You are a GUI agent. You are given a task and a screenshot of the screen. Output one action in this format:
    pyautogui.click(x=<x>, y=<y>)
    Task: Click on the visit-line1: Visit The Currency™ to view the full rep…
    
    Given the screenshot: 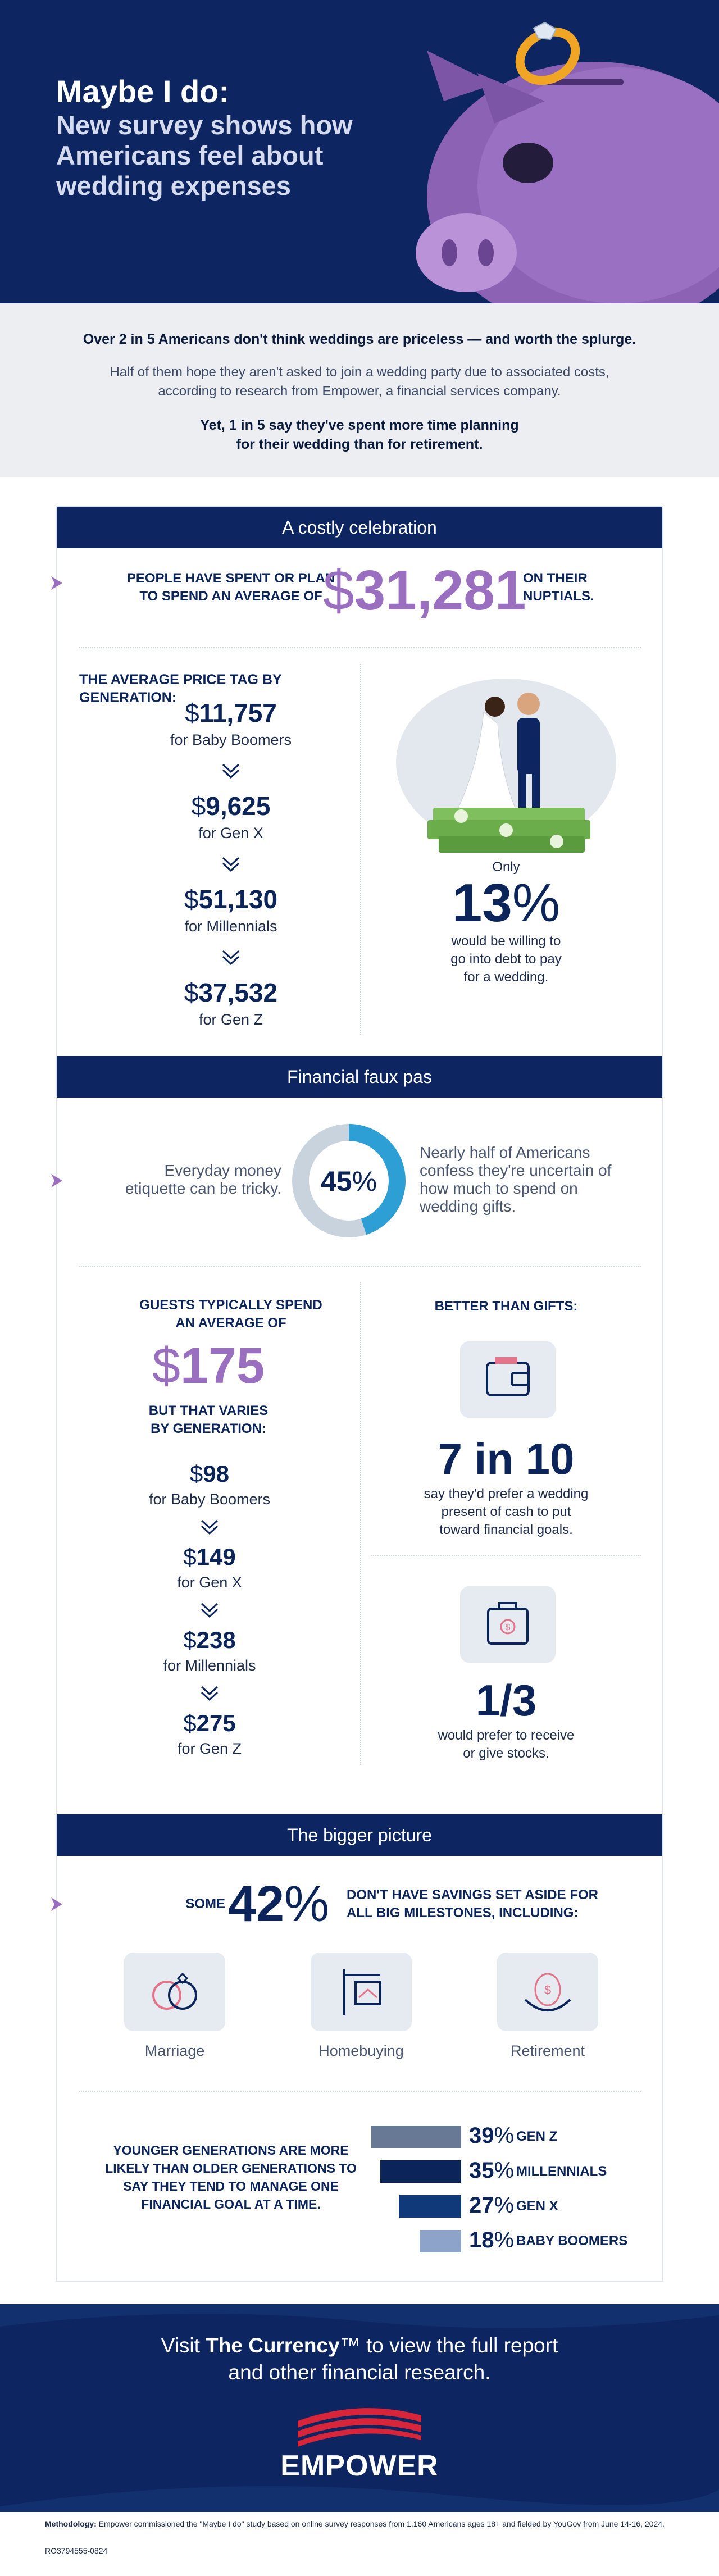 What is the action you would take?
    pyautogui.click(x=359, y=2345)
    